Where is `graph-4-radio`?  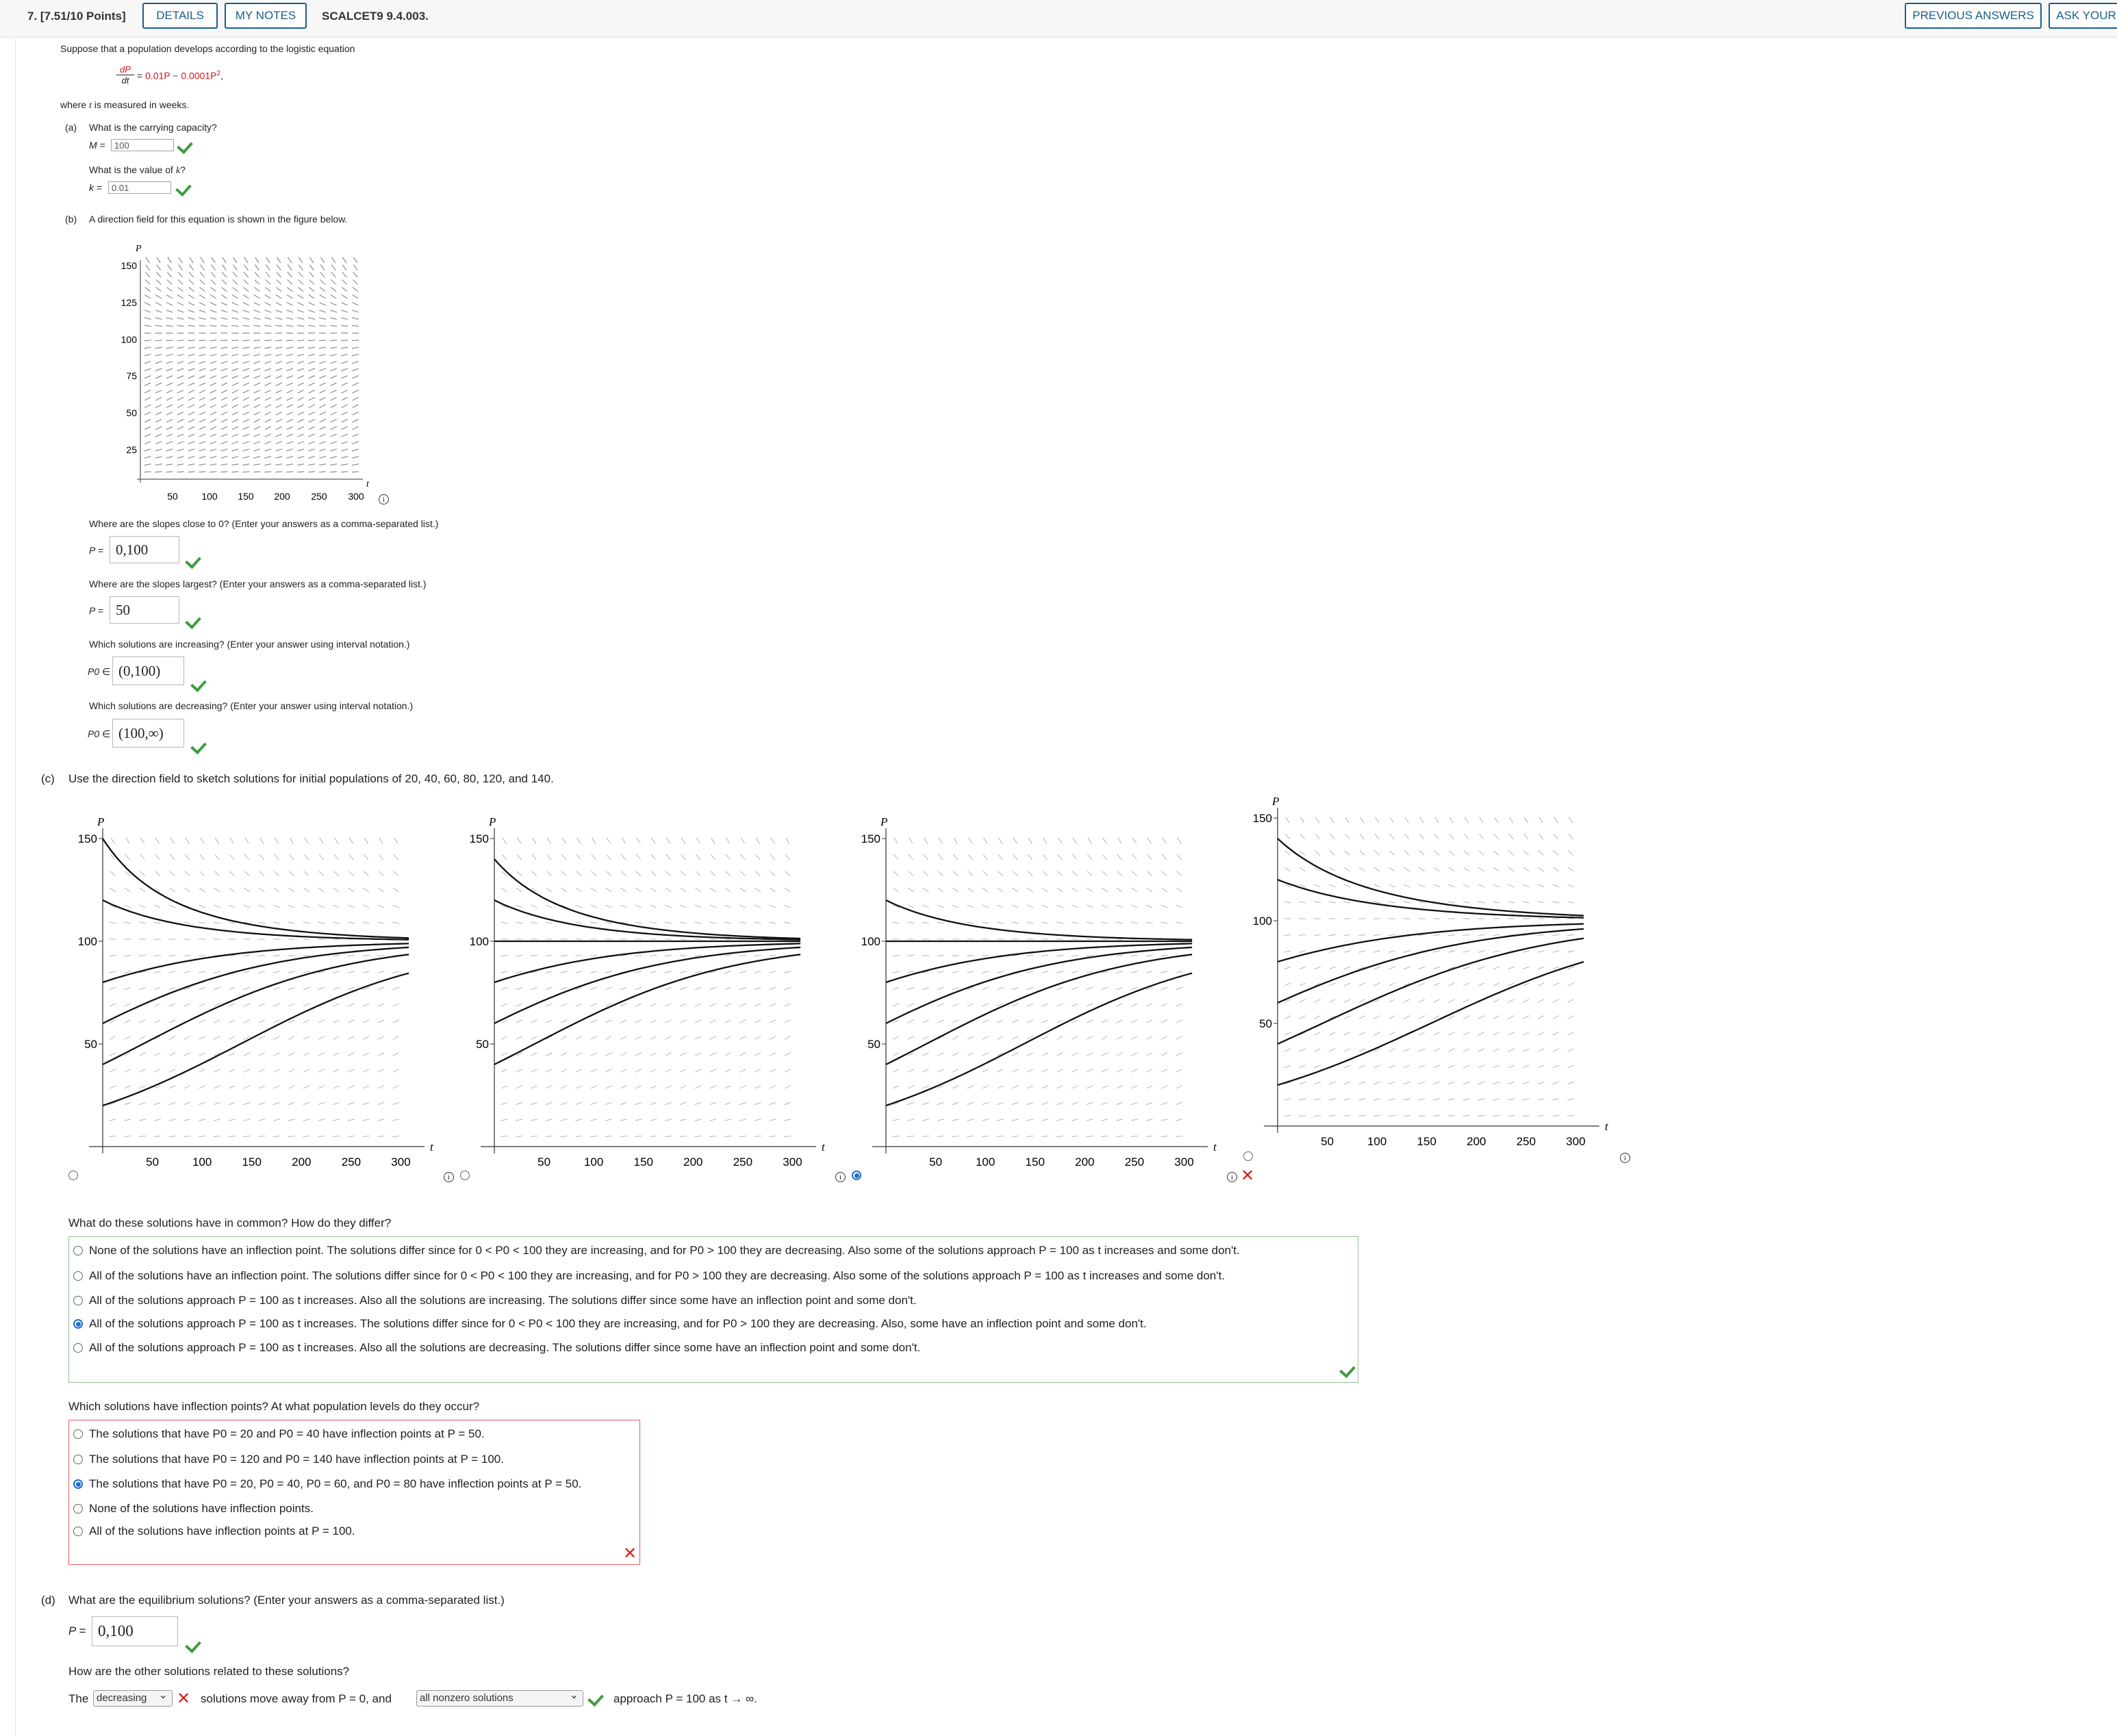 graph-4-radio is located at coordinates (1248, 1156).